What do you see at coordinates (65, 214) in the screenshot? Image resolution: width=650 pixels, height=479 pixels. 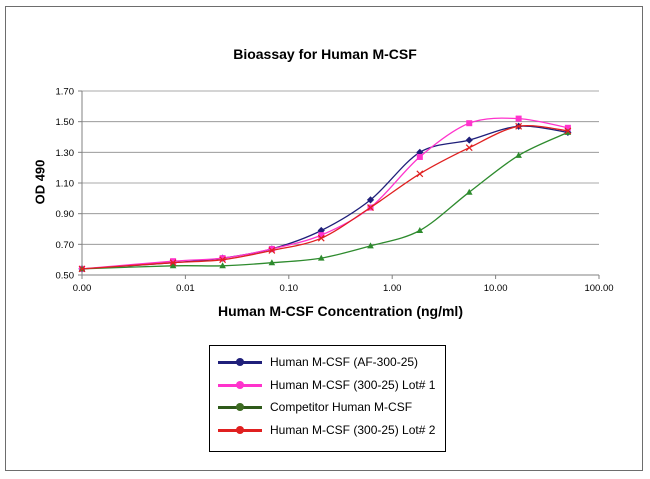 I see `y-tick-label: 0.90` at bounding box center [65, 214].